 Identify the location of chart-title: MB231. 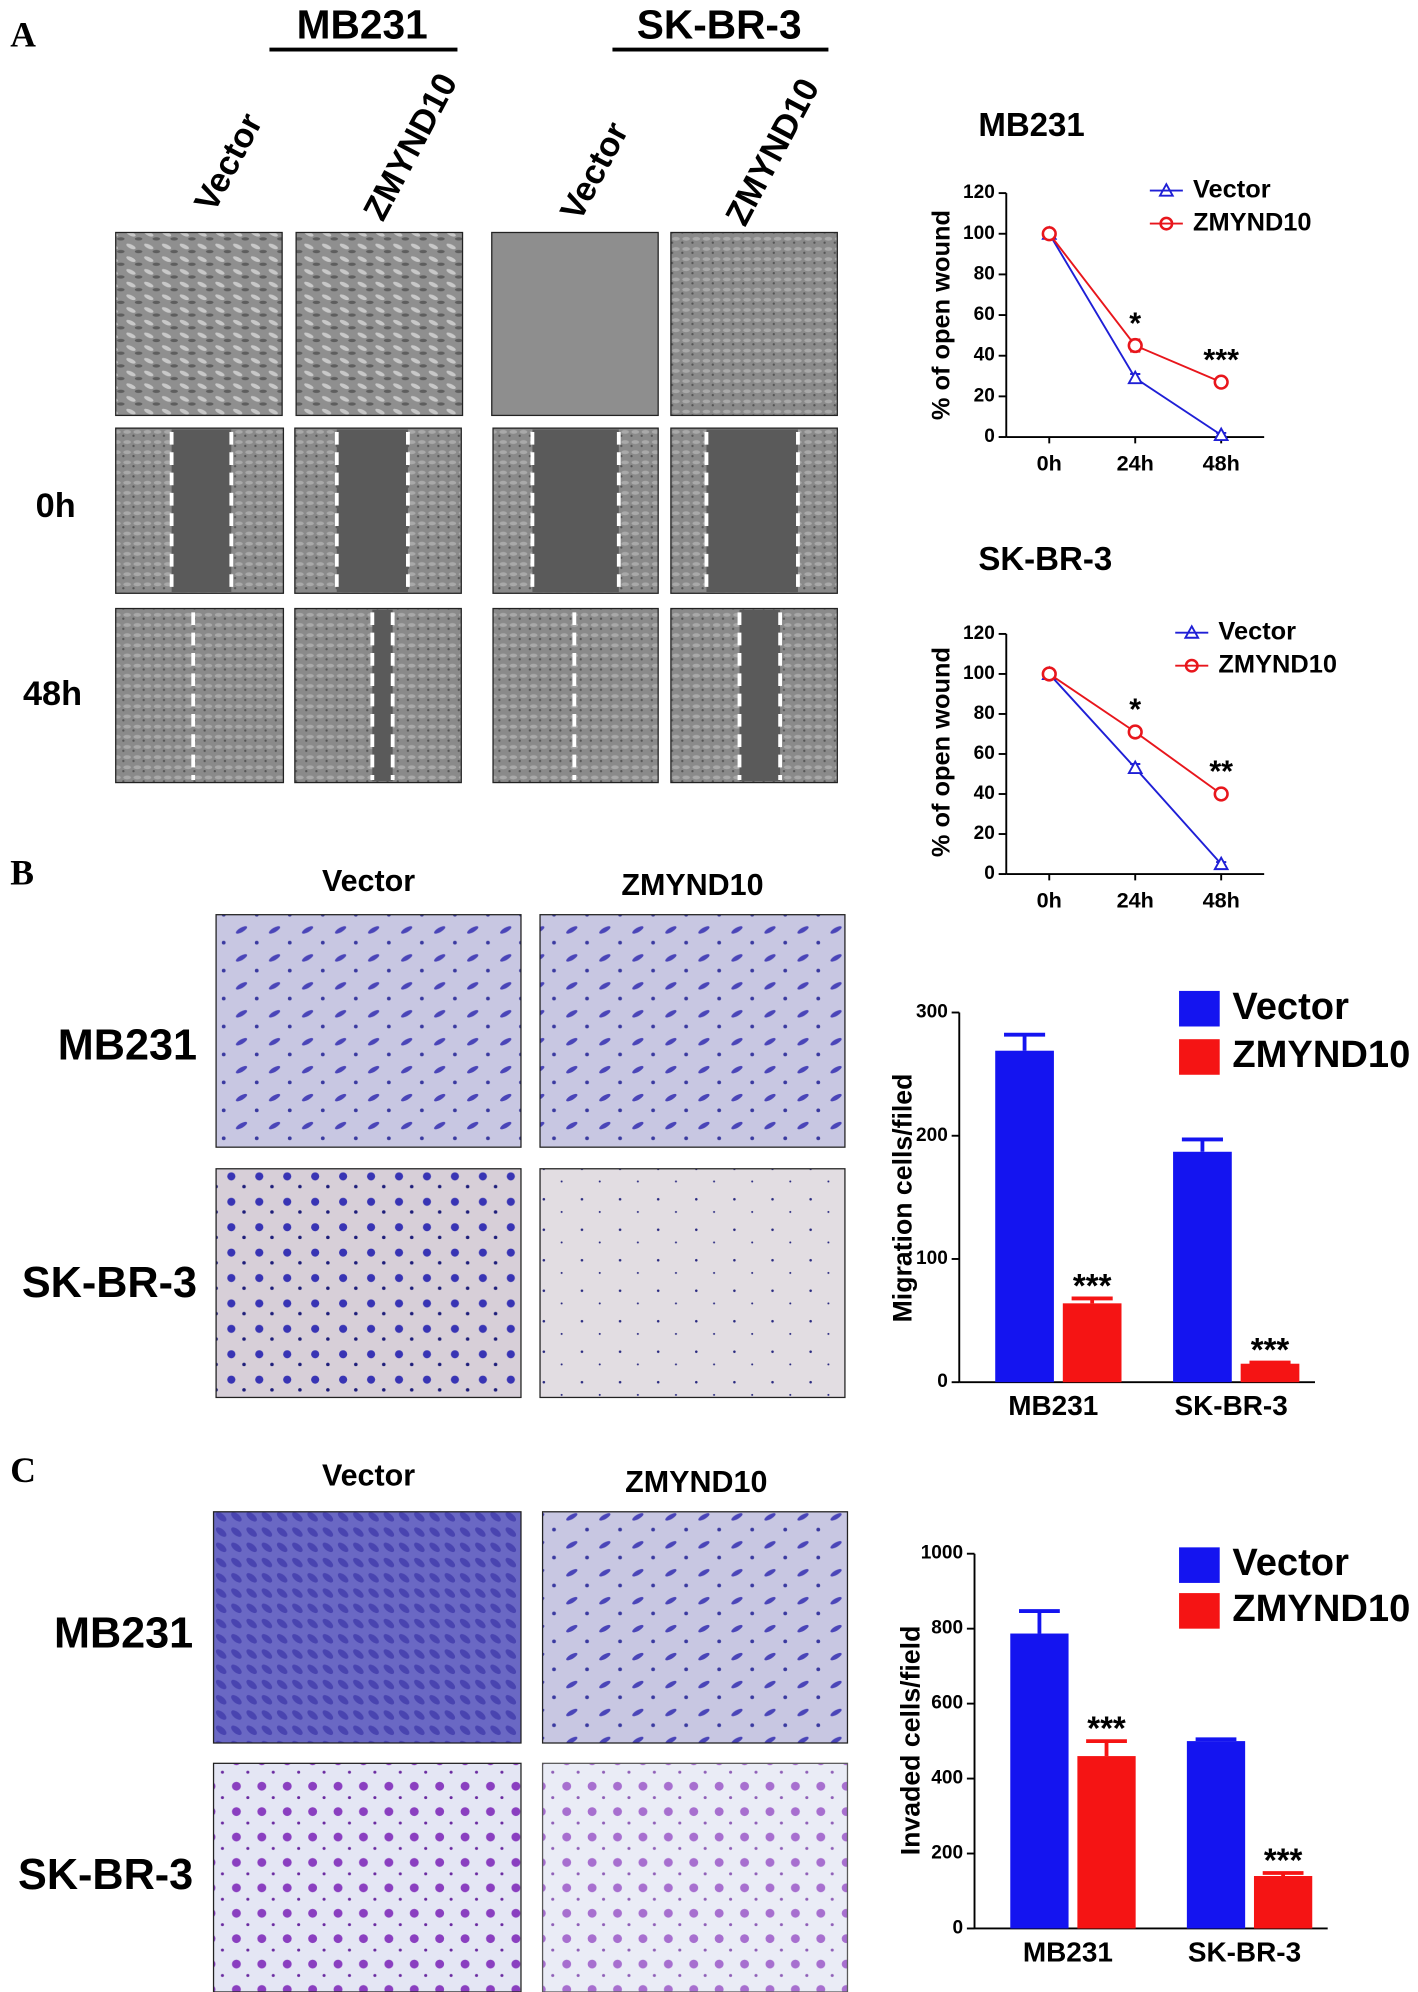
(1031, 124).